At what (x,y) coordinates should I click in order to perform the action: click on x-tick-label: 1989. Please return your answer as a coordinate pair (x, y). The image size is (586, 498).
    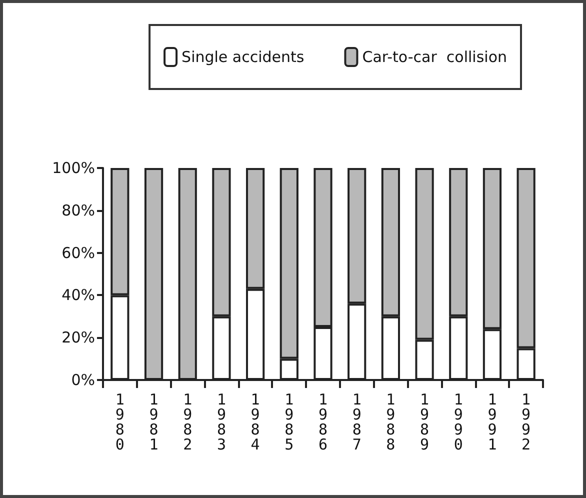
    Looking at the image, I should click on (425, 422).